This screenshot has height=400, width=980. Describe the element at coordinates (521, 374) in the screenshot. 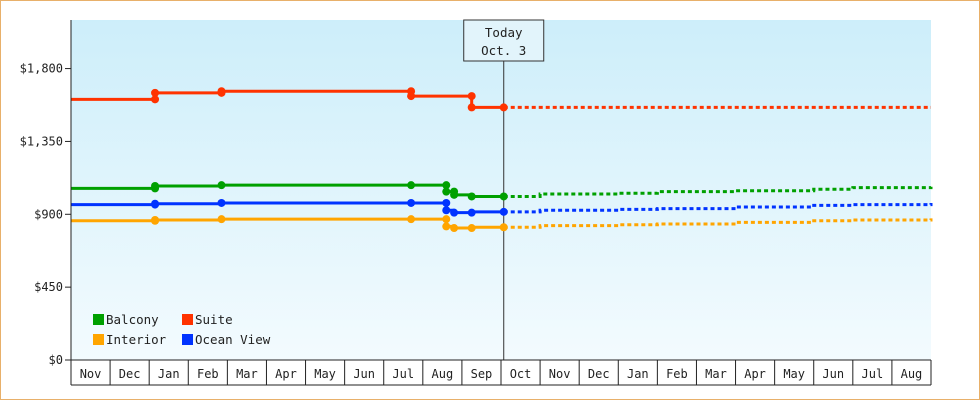

I see `x-tick-label: Oct` at that location.